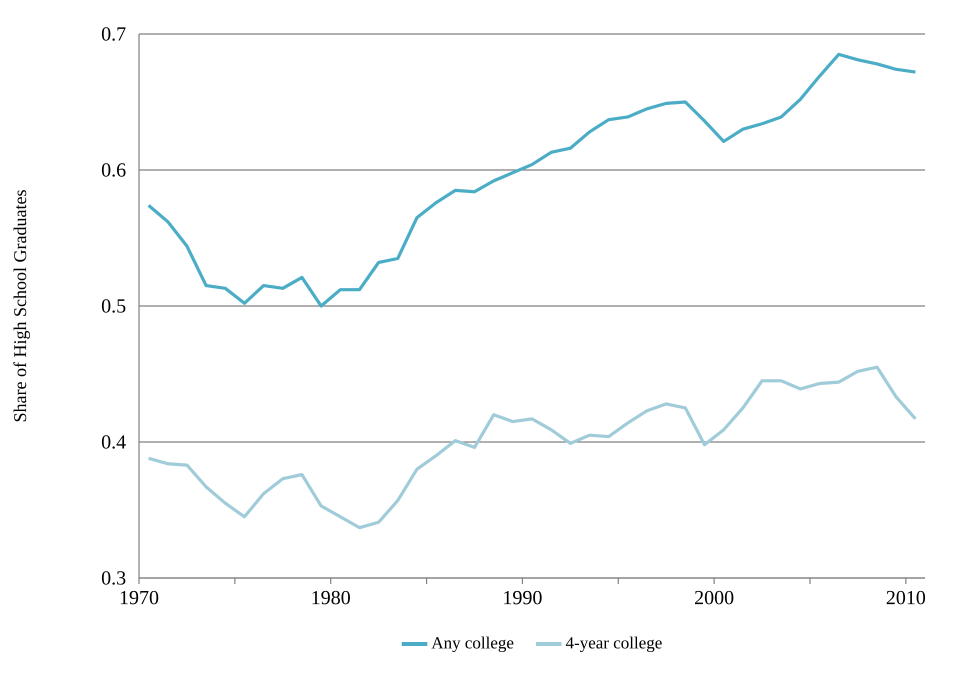 The width and height of the screenshot is (958, 700). What do you see at coordinates (523, 597) in the screenshot?
I see `x-tick-label: 1990` at bounding box center [523, 597].